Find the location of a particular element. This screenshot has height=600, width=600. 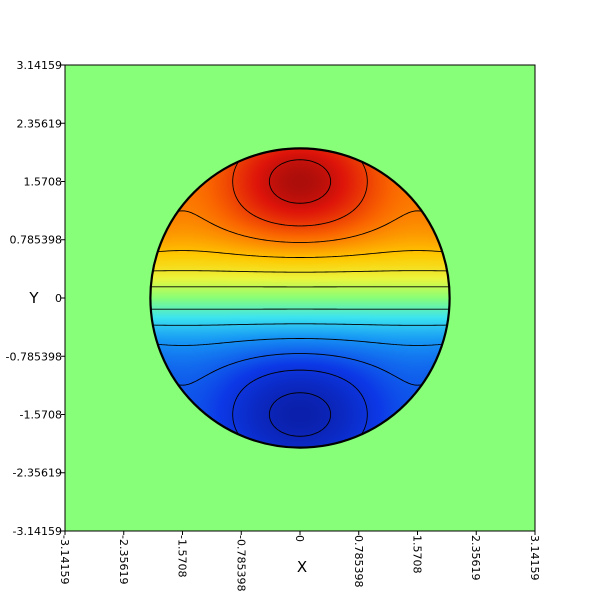

x-tick-label-2: -2.35619 is located at coordinates (123, 559).